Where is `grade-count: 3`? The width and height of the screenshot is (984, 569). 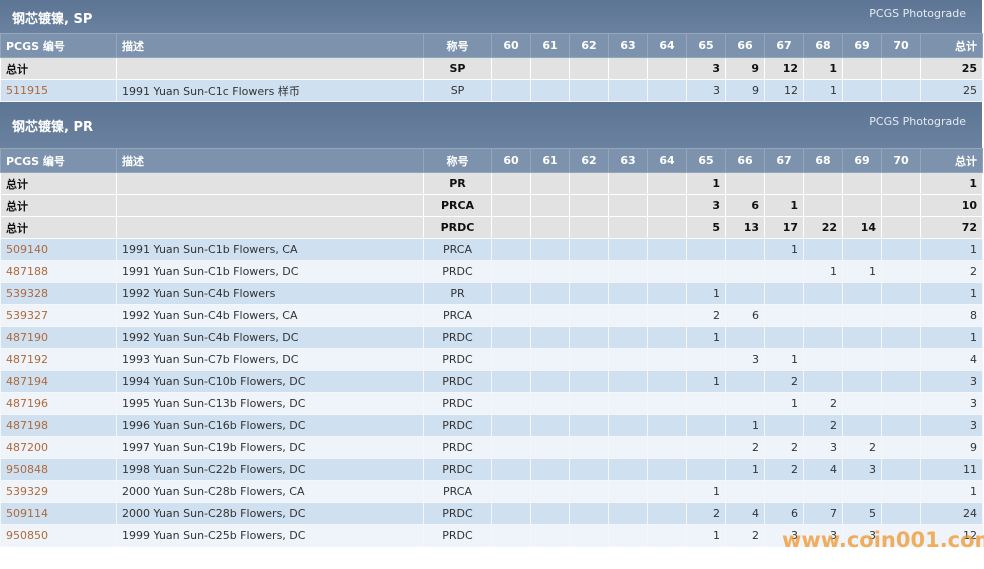
grade-count: 3 is located at coordinates (862, 469).